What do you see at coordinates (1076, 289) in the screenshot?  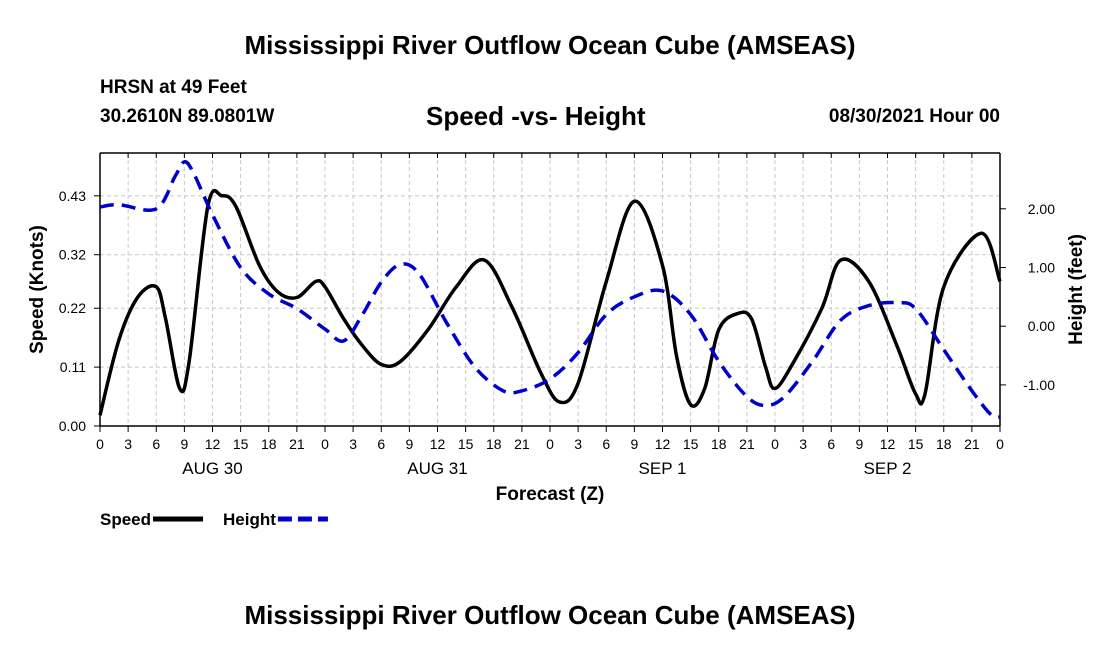 I see `y-right-axis-label: Height (feet)` at bounding box center [1076, 289].